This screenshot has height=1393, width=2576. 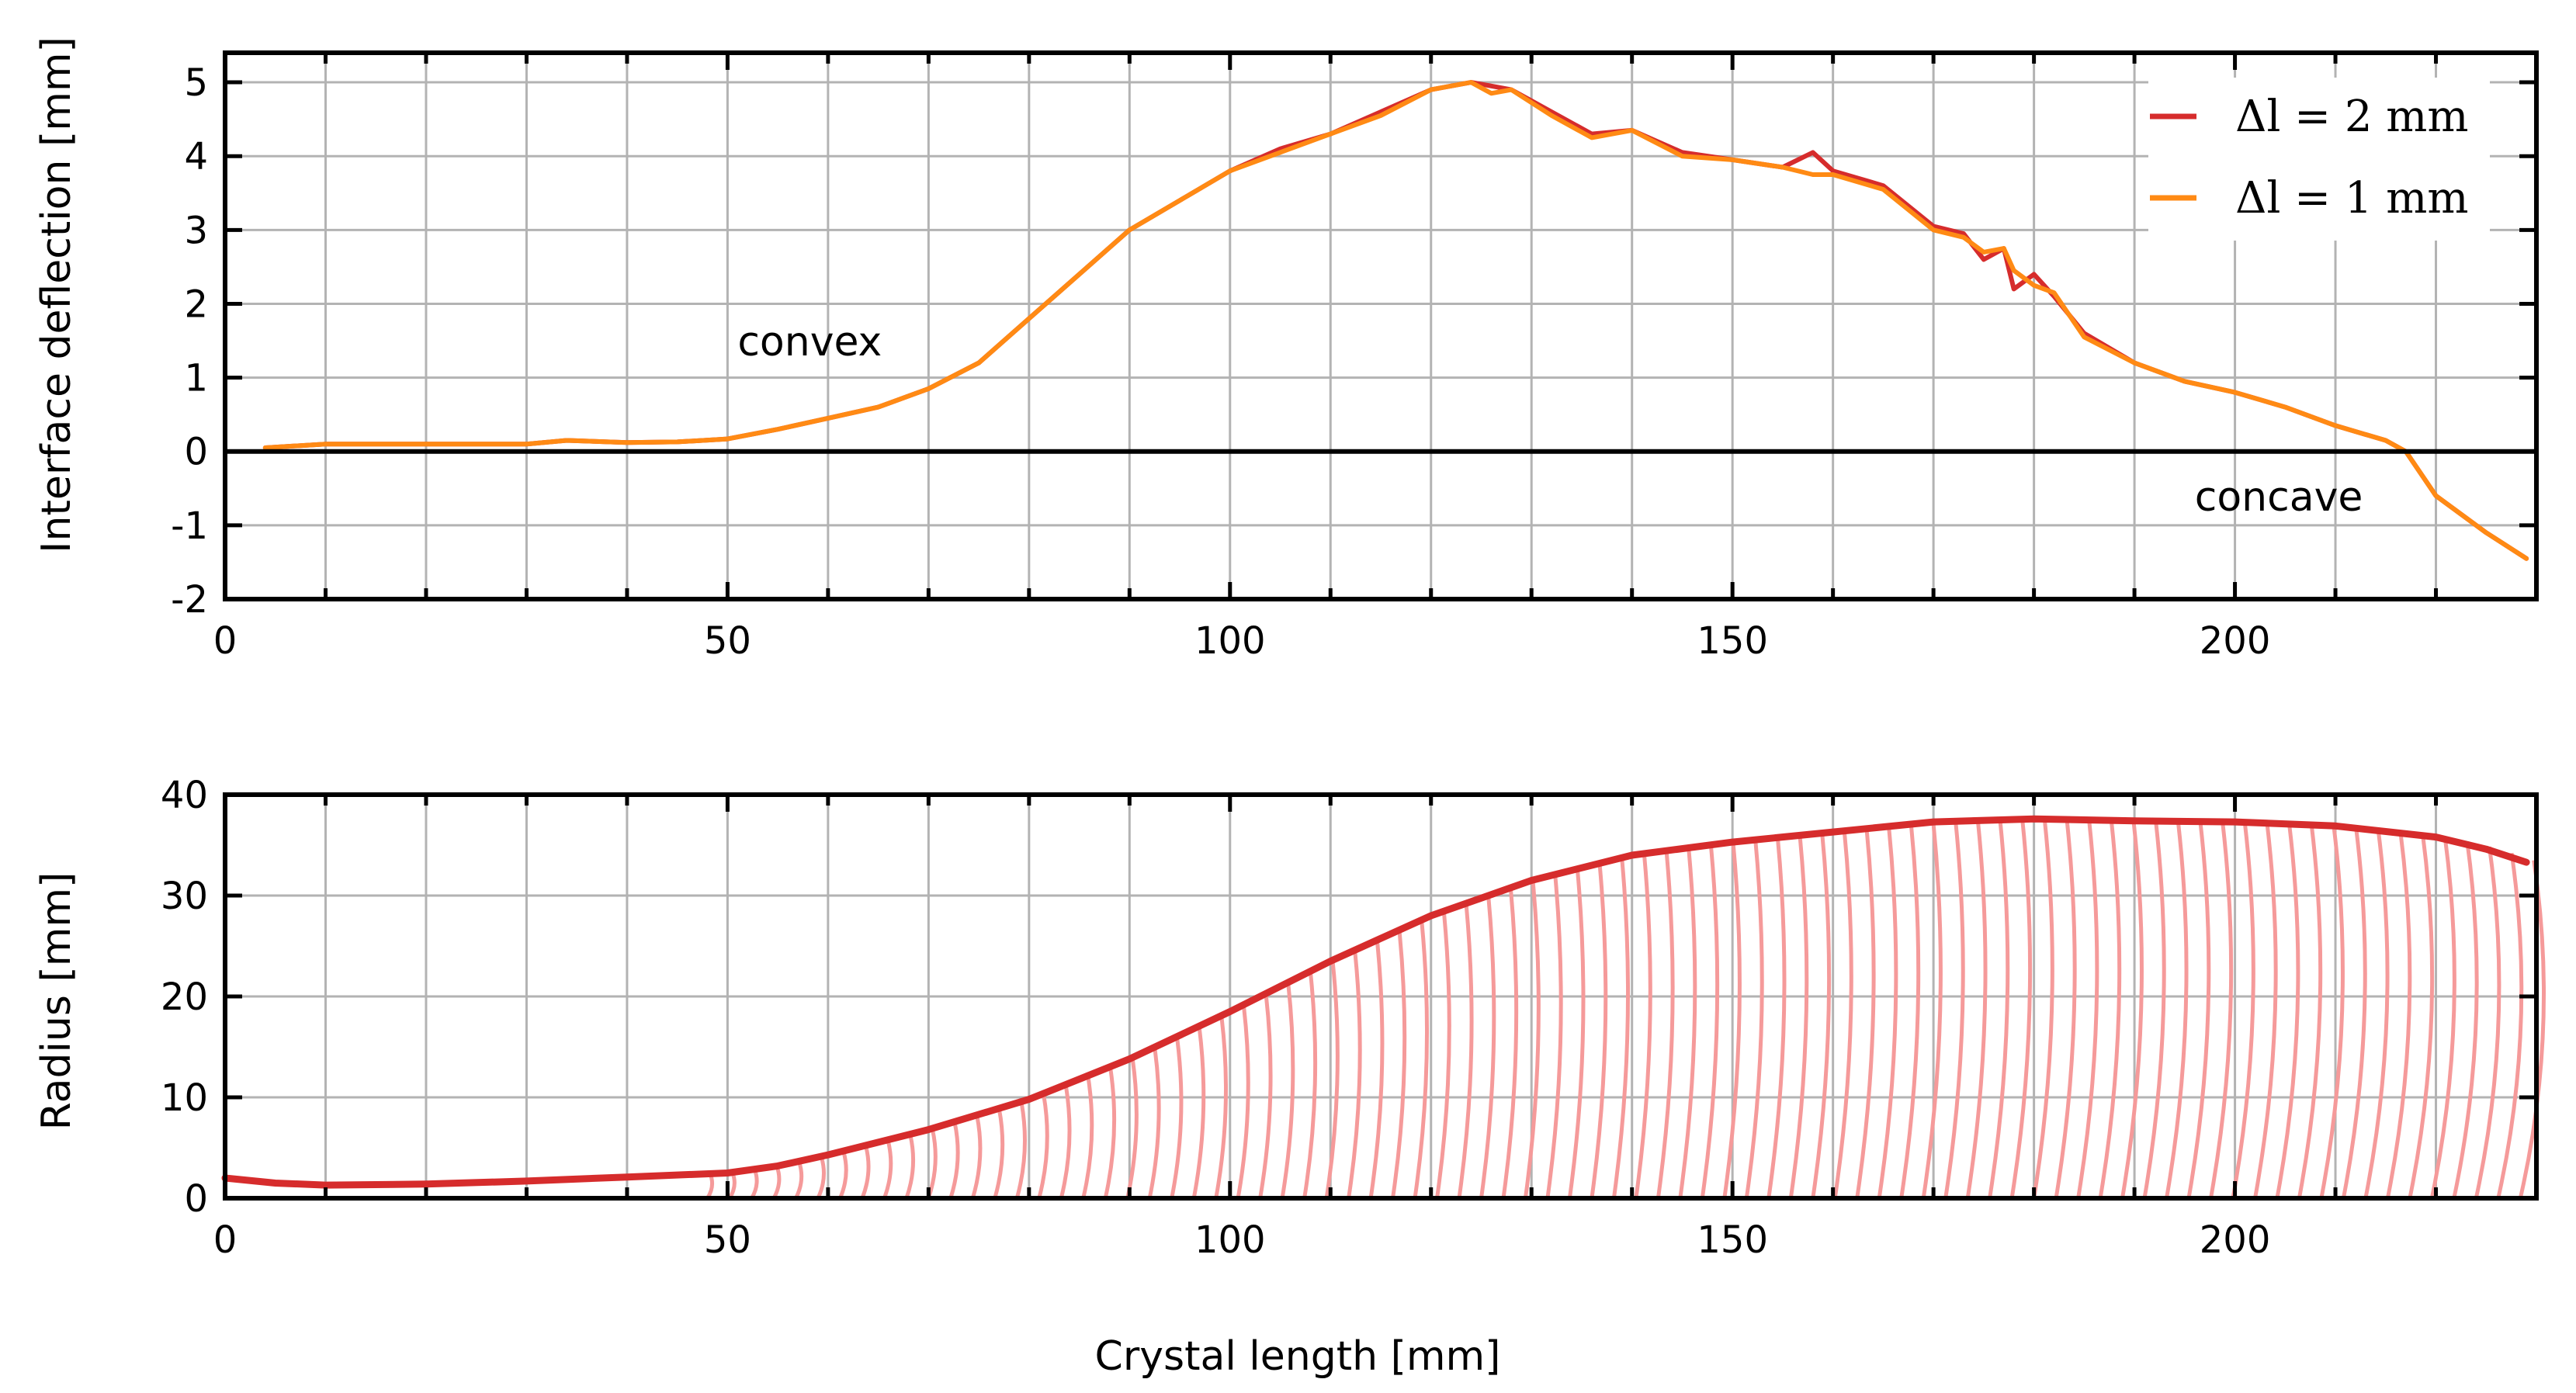 I want to click on deflection-y-tick-label: 2, so click(x=196, y=304).